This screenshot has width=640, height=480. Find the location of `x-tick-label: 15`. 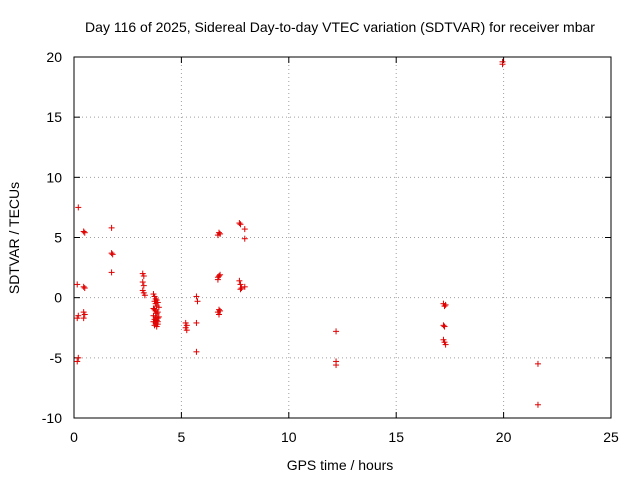

x-tick-label: 15 is located at coordinates (396, 437).